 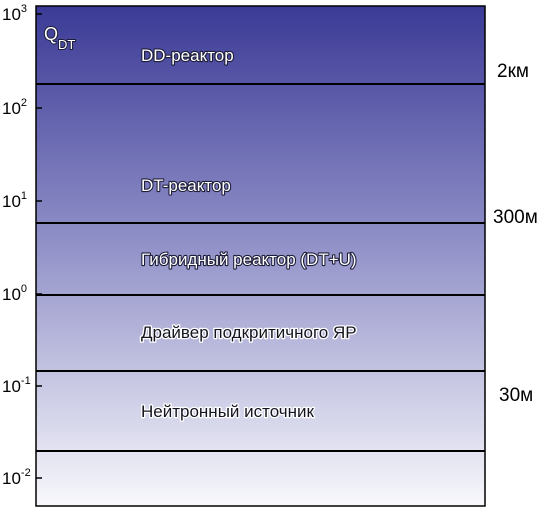 What do you see at coordinates (14, 107) in the screenshot?
I see `y-tick-label: 10²` at bounding box center [14, 107].